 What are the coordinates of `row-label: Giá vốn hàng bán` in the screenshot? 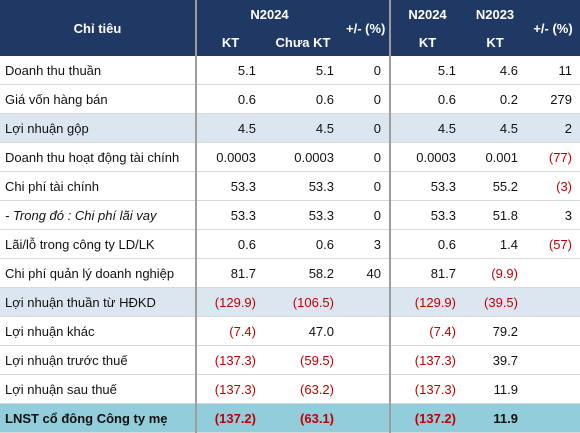 It's located at (98, 99).